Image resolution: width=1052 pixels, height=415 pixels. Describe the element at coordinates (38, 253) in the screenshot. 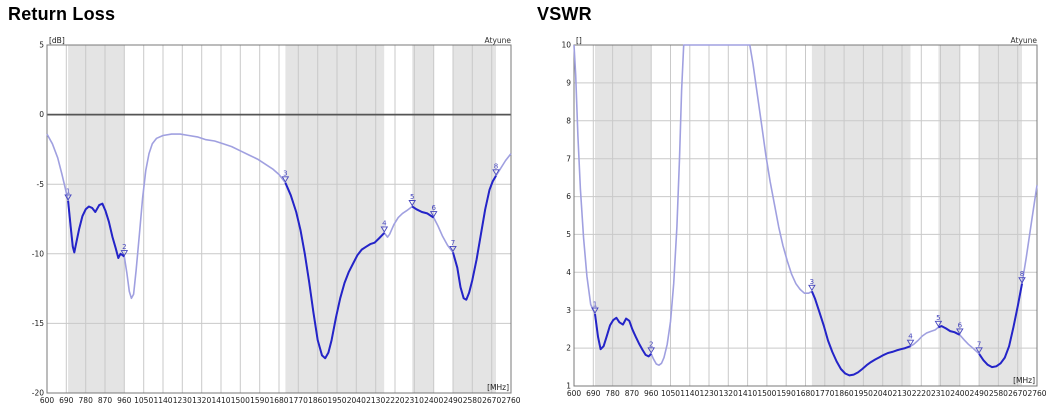

I see `y-tick-label: -10` at that location.